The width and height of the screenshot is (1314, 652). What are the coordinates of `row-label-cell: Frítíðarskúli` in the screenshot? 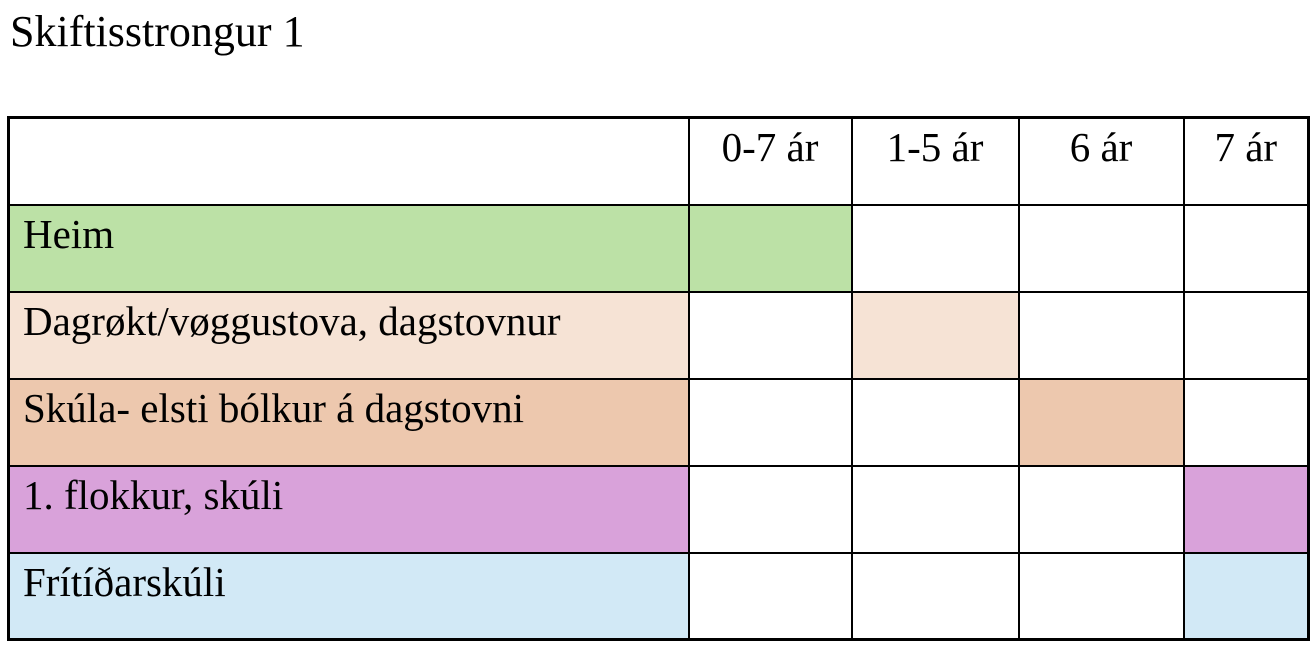 It's located at (348, 596).